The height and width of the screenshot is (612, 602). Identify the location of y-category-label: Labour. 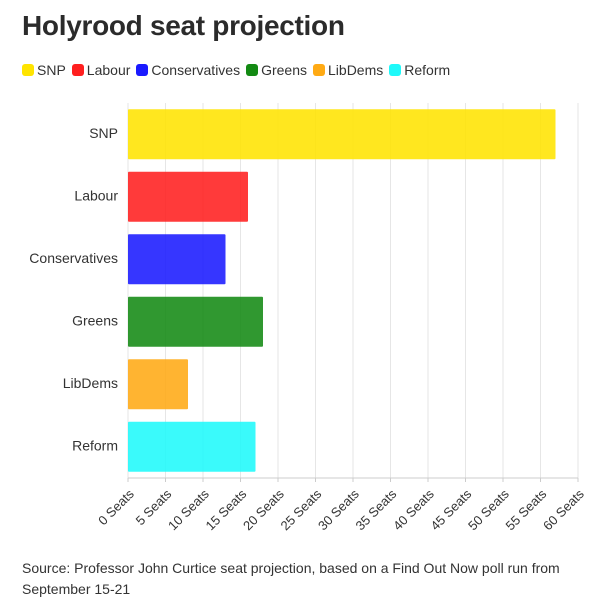
(96, 195).